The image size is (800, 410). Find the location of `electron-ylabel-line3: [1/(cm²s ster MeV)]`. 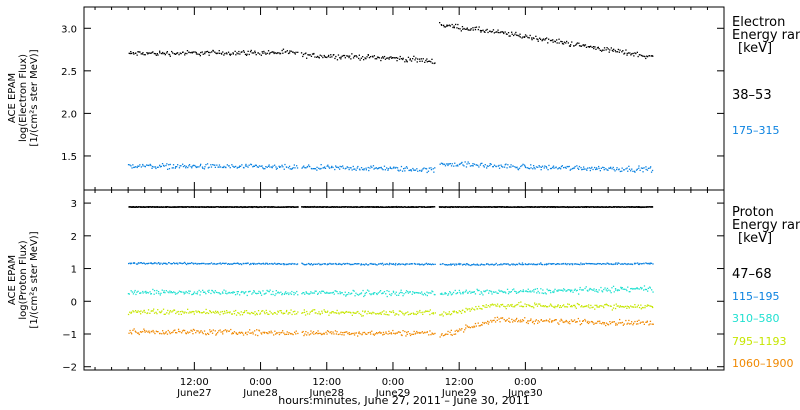

electron-ylabel-line3: [1/(cm²s ster MeV)] is located at coordinates (34, 97).